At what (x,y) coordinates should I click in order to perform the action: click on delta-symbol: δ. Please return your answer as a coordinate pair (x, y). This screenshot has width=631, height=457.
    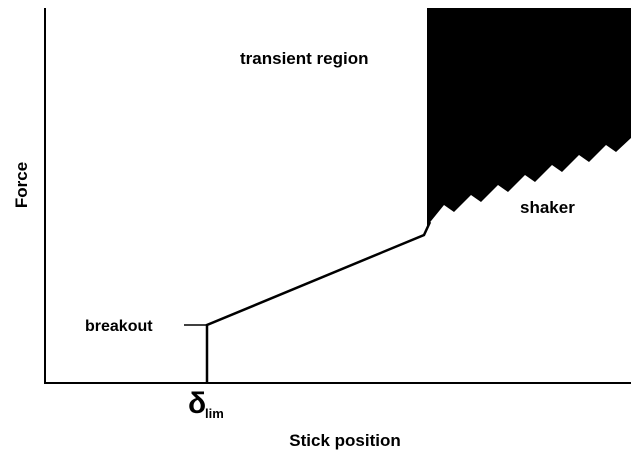
    Looking at the image, I should click on (197, 403).